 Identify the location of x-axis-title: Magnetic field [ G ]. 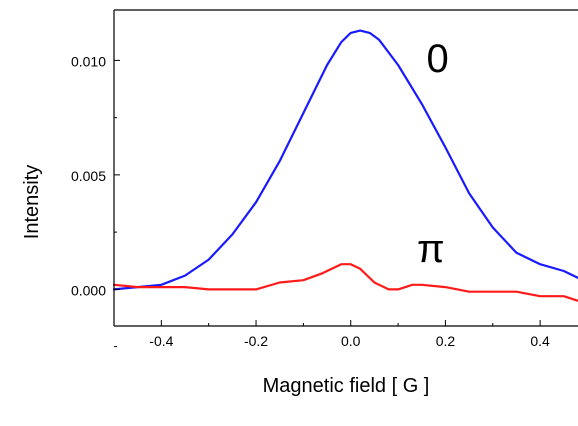
(346, 386).